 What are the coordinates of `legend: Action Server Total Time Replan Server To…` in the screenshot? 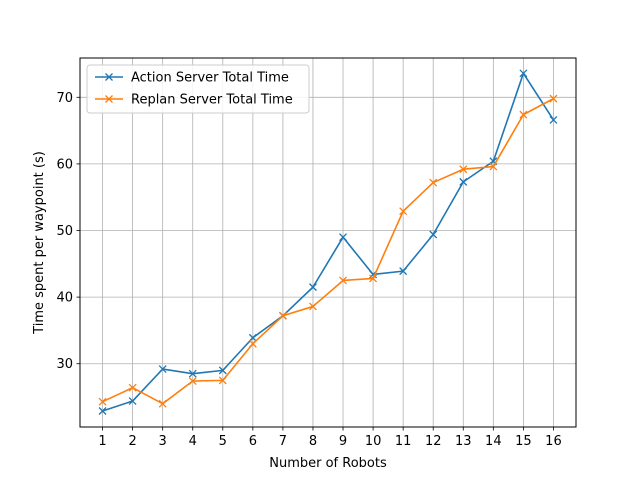 It's located at (198, 89).